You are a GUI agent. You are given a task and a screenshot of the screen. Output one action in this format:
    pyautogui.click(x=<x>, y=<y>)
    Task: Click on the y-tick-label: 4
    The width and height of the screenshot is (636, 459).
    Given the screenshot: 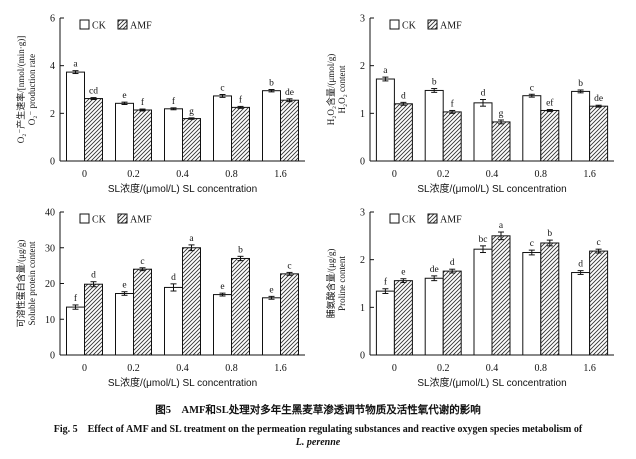 What is the action you would take?
    pyautogui.click(x=52, y=66)
    